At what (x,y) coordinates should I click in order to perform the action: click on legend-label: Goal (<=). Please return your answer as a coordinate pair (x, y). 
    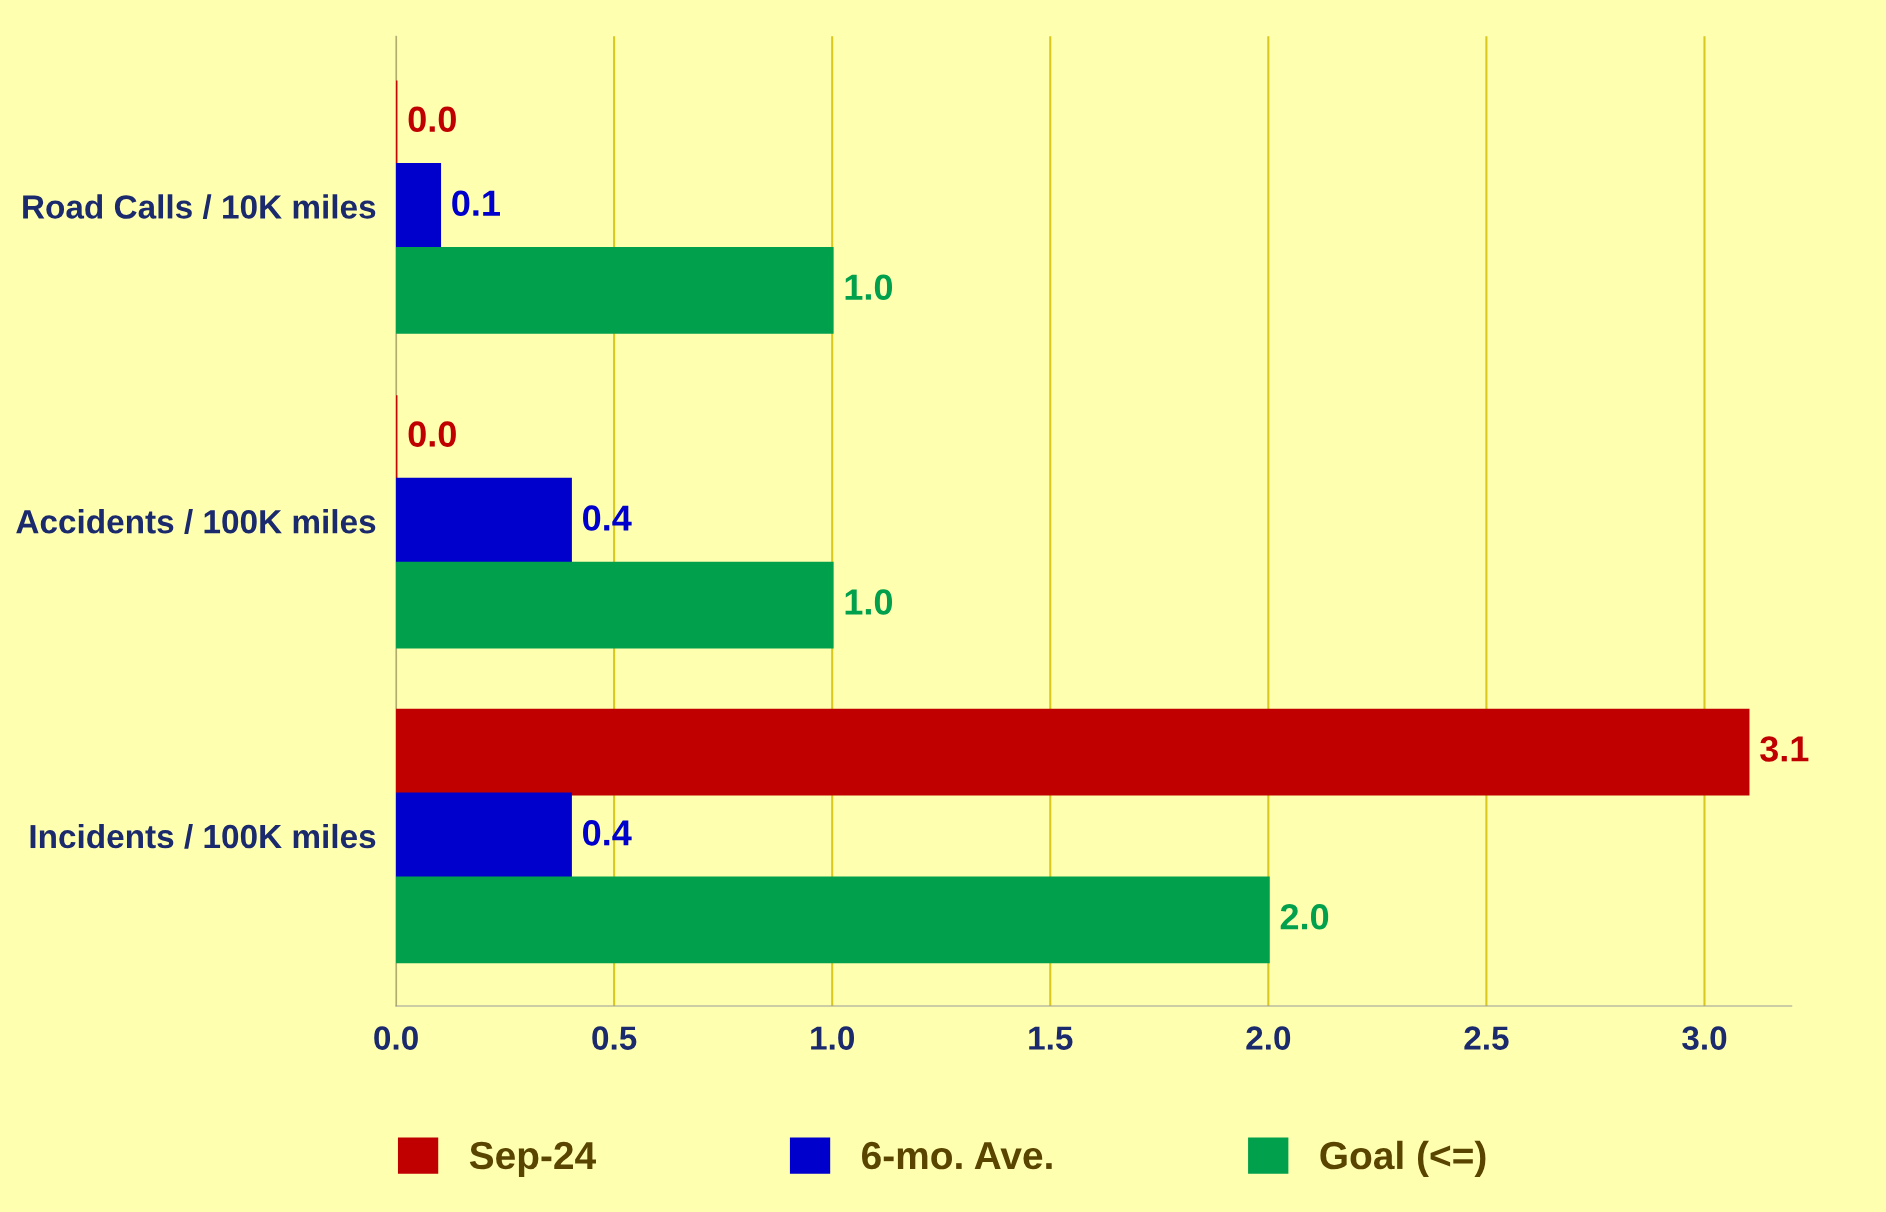
    Looking at the image, I should click on (1403, 1158).